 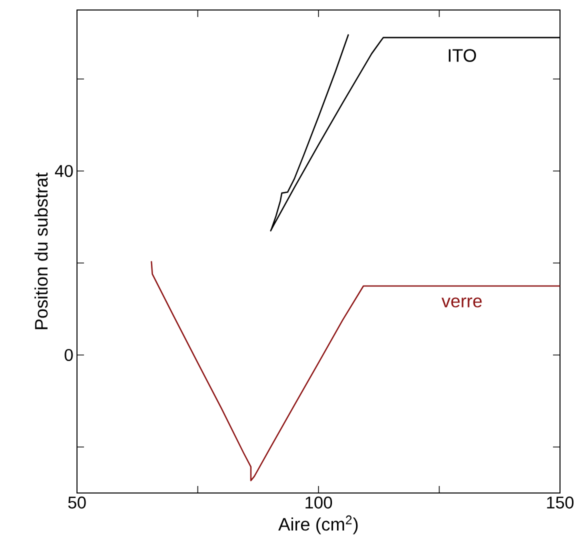 I want to click on series-label: verre, so click(x=462, y=303).